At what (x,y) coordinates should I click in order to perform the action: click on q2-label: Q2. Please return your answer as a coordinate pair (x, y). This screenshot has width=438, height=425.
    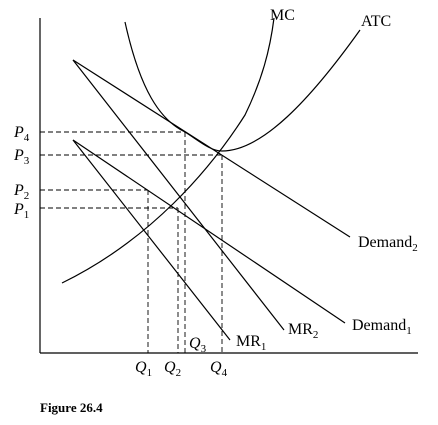
    Looking at the image, I should click on (172, 369).